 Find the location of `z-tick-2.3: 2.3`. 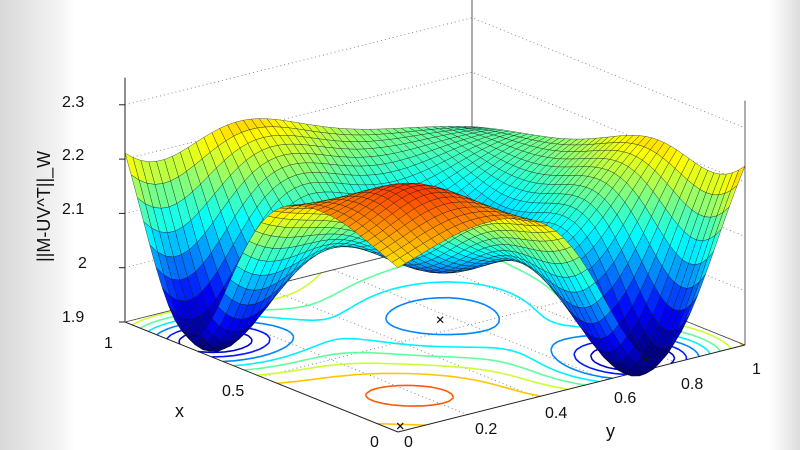

z-tick-2.3: 2.3 is located at coordinates (73, 102).